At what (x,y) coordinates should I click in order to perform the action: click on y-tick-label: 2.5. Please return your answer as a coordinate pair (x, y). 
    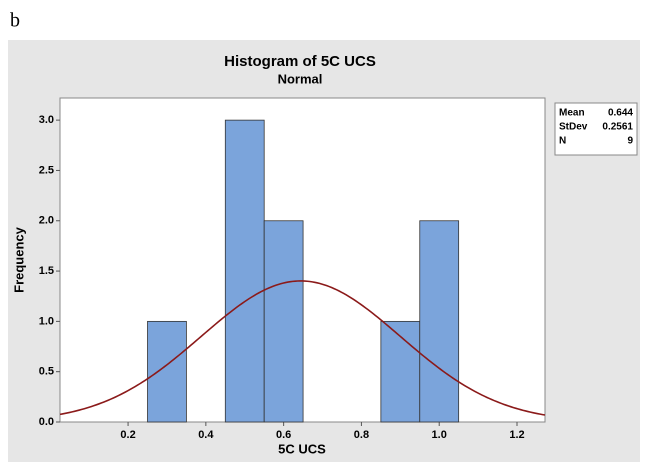
    Looking at the image, I should click on (46, 170).